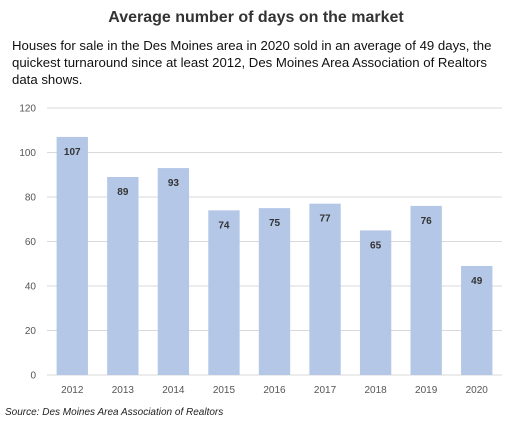 Image resolution: width=512 pixels, height=436 pixels. What do you see at coordinates (477, 281) in the screenshot?
I see `data-label-2020: 49` at bounding box center [477, 281].